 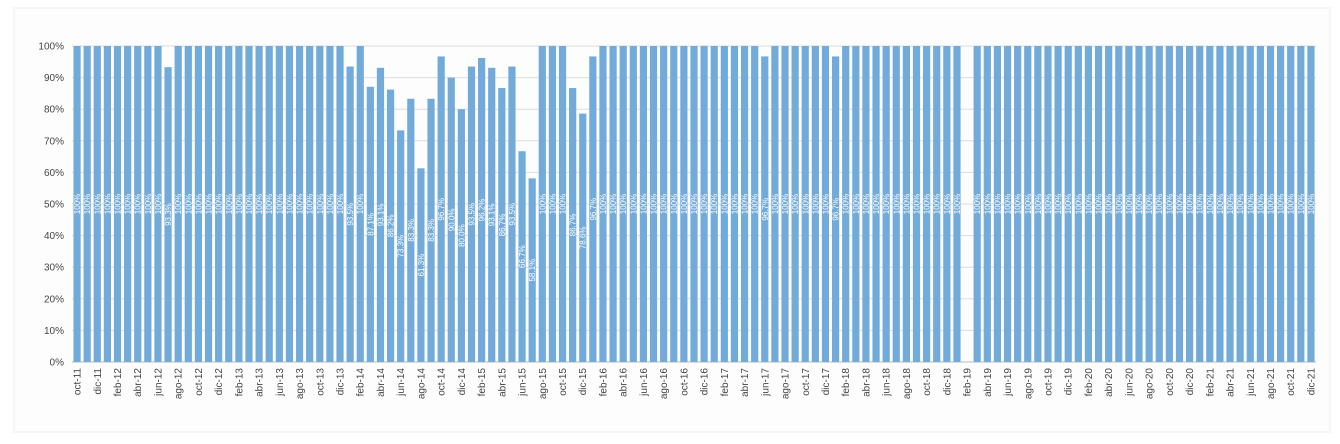 I want to click on x-tick-label: feb-13, so click(x=239, y=382).